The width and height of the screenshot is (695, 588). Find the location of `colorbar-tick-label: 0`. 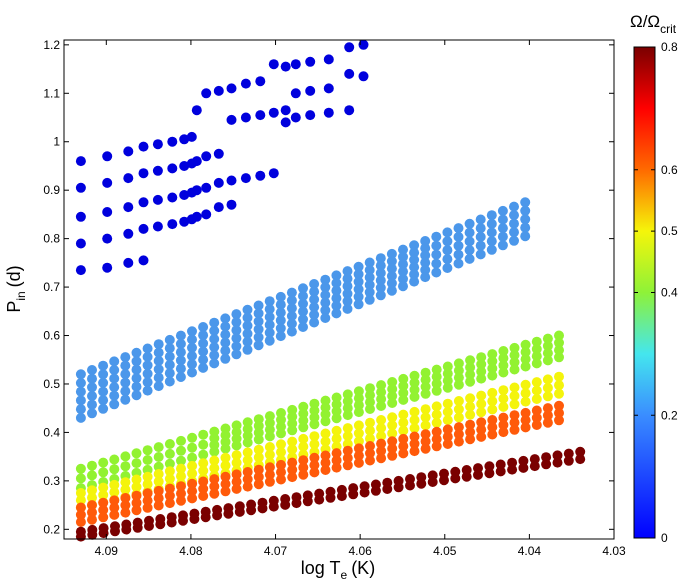

colorbar-tick-label: 0 is located at coordinates (664, 538).